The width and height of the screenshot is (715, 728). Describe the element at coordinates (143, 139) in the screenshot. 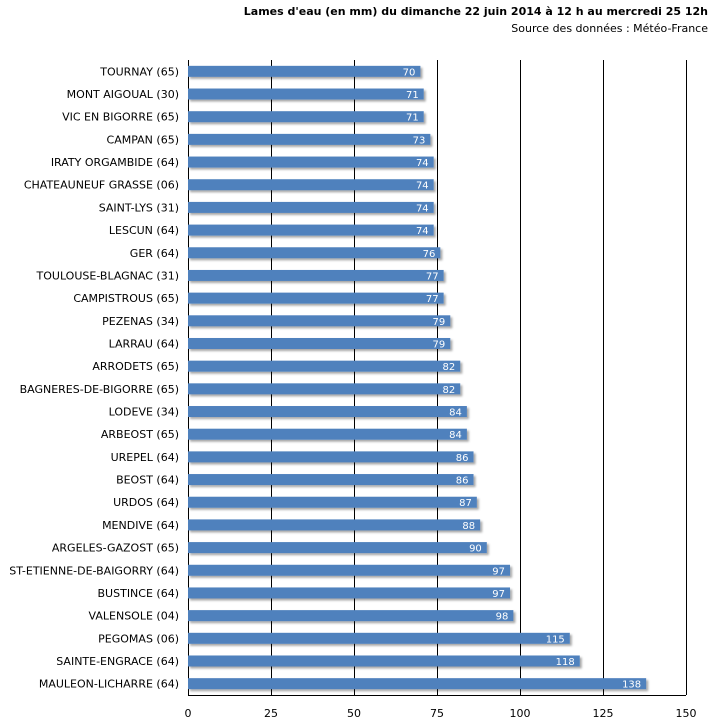

I see `category-label: CAMPAN (65)` at that location.